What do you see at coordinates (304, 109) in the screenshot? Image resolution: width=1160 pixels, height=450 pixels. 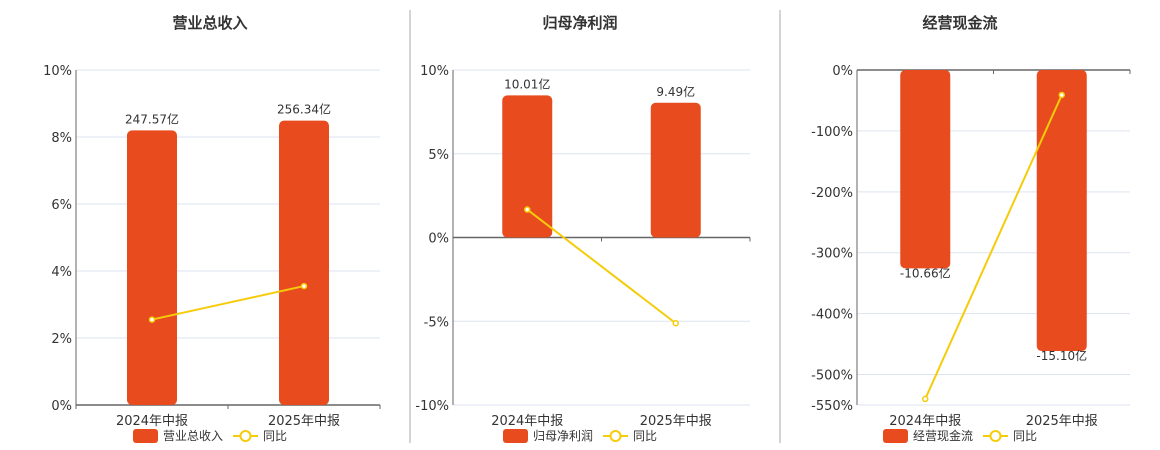 I see `bar-data-label: 256.34亿` at bounding box center [304, 109].